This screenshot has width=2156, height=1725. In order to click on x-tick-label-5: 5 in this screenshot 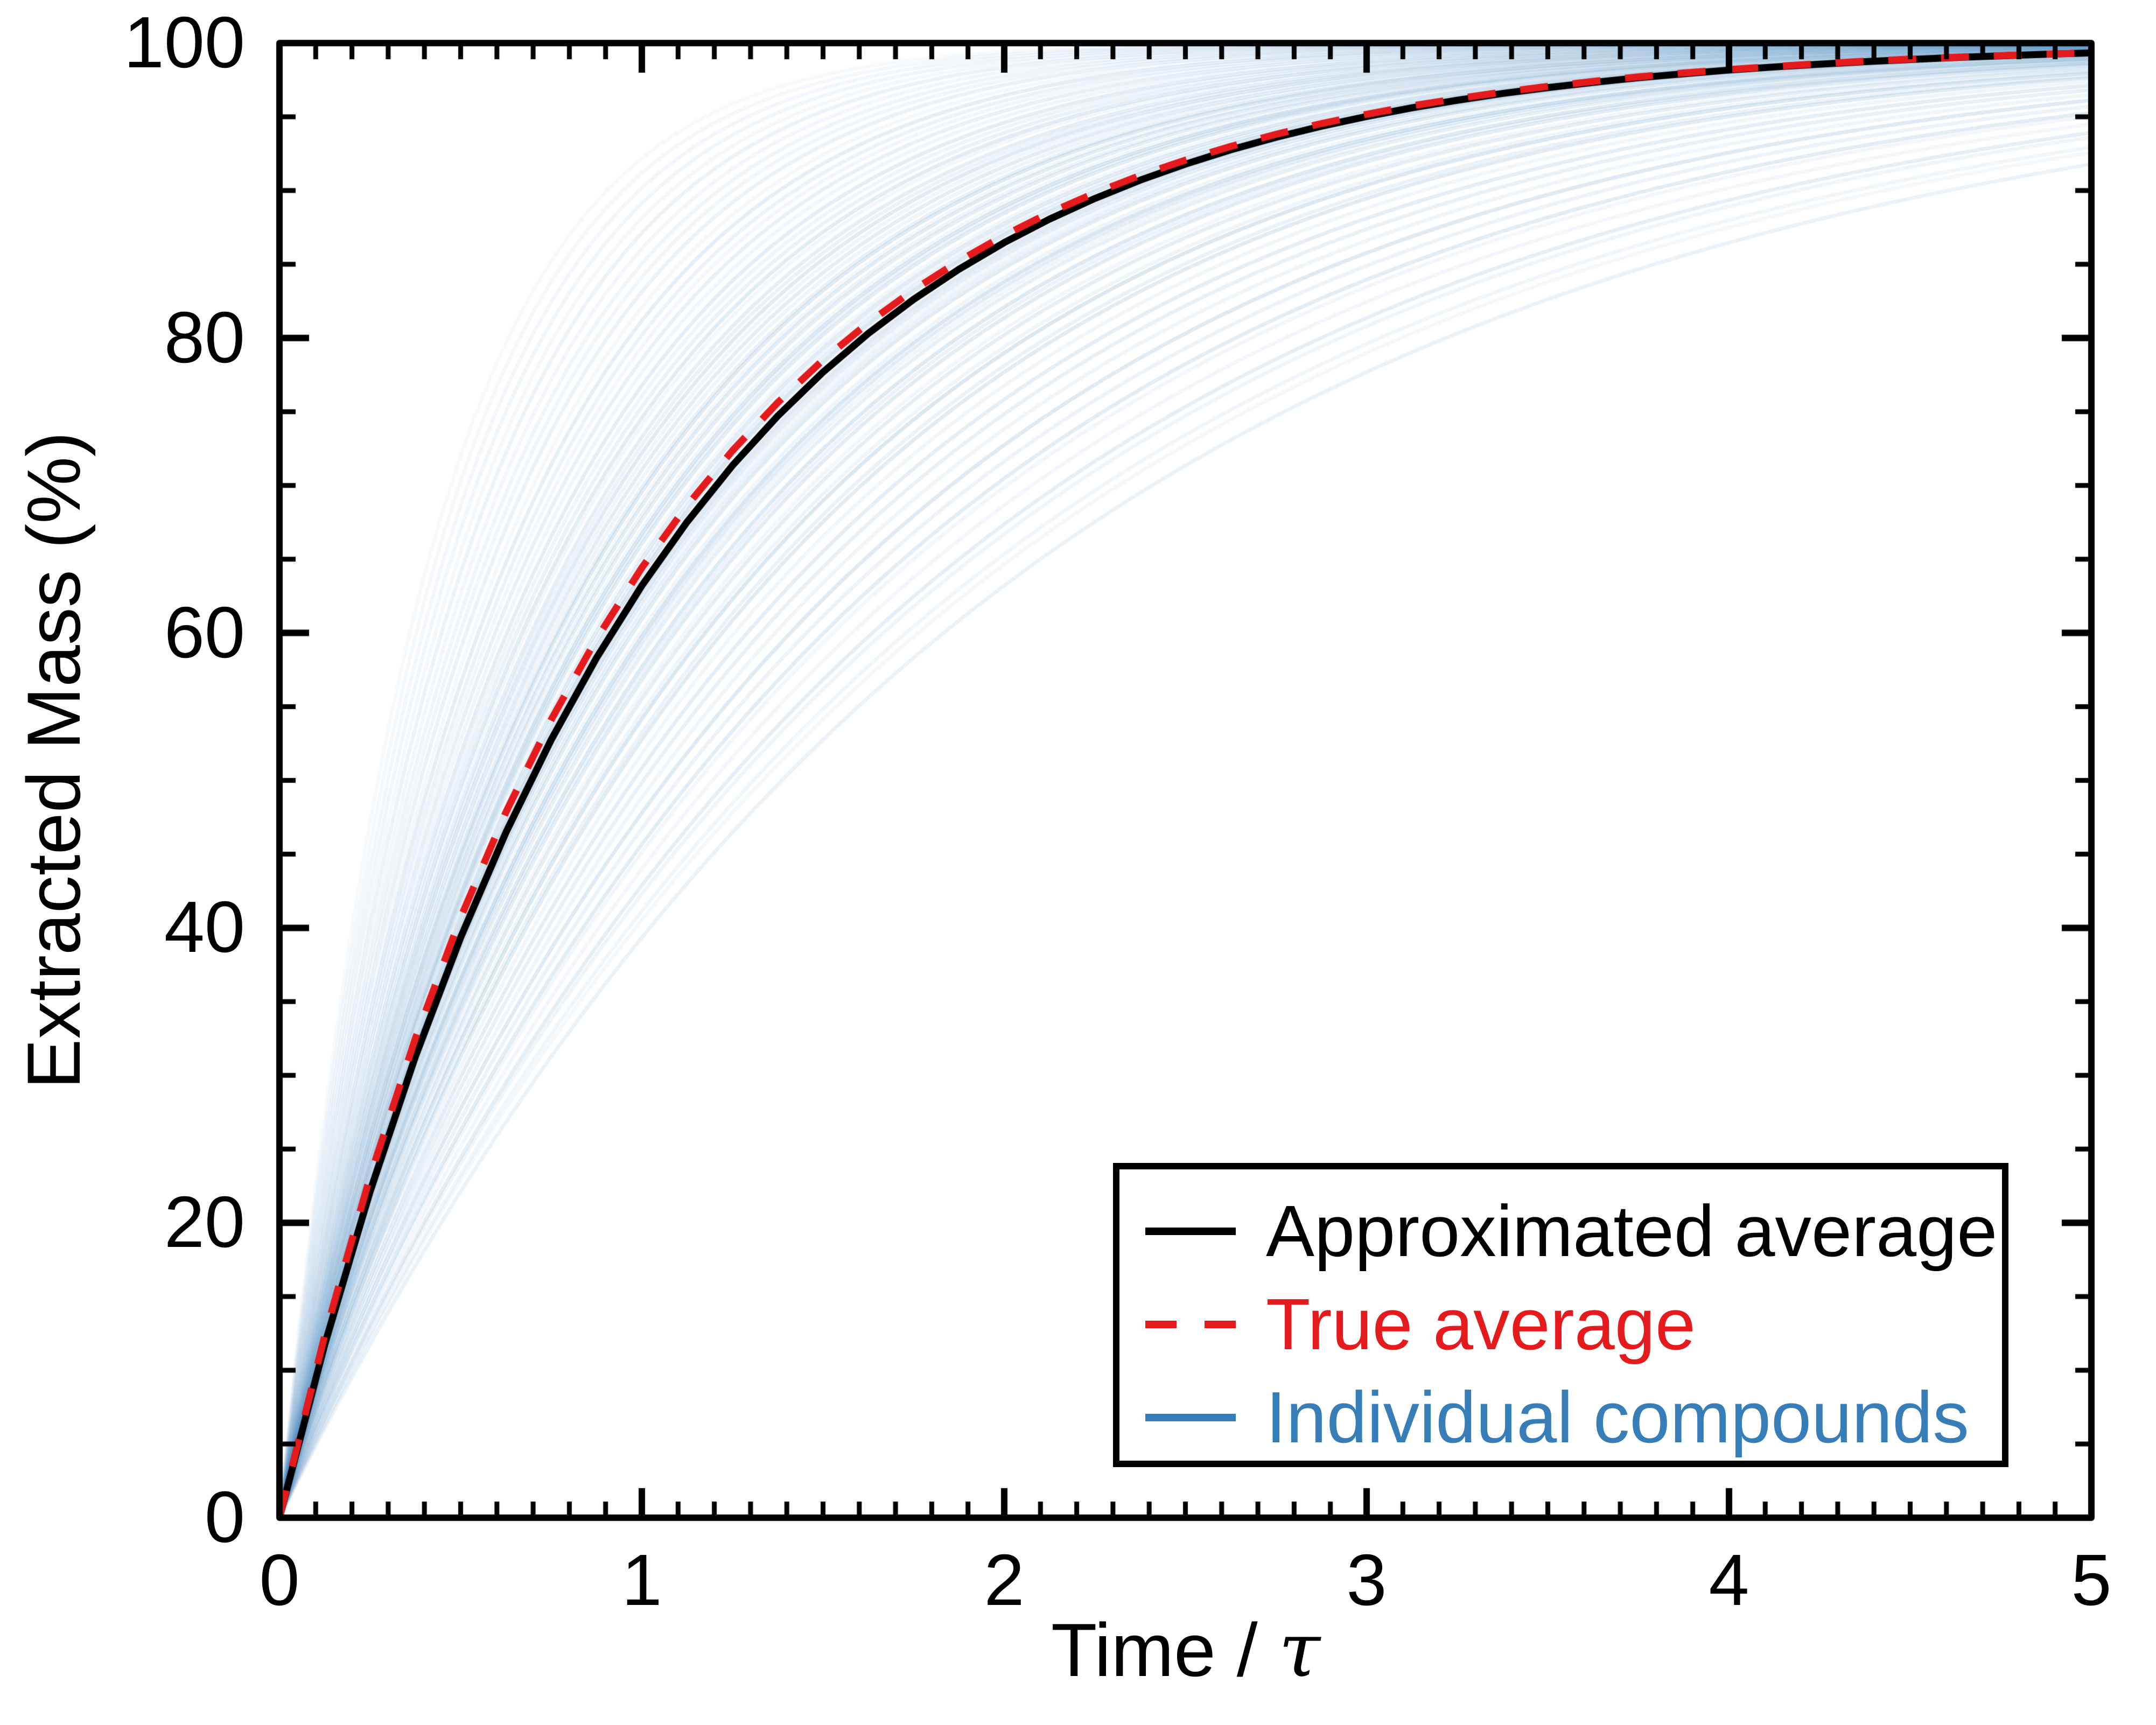, I will do `click(2091, 1580)`.